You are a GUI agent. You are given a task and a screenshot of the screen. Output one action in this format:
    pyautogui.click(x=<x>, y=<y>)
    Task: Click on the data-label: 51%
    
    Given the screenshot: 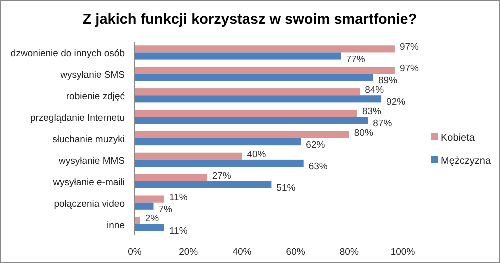 What is the action you would take?
    pyautogui.click(x=286, y=188)
    